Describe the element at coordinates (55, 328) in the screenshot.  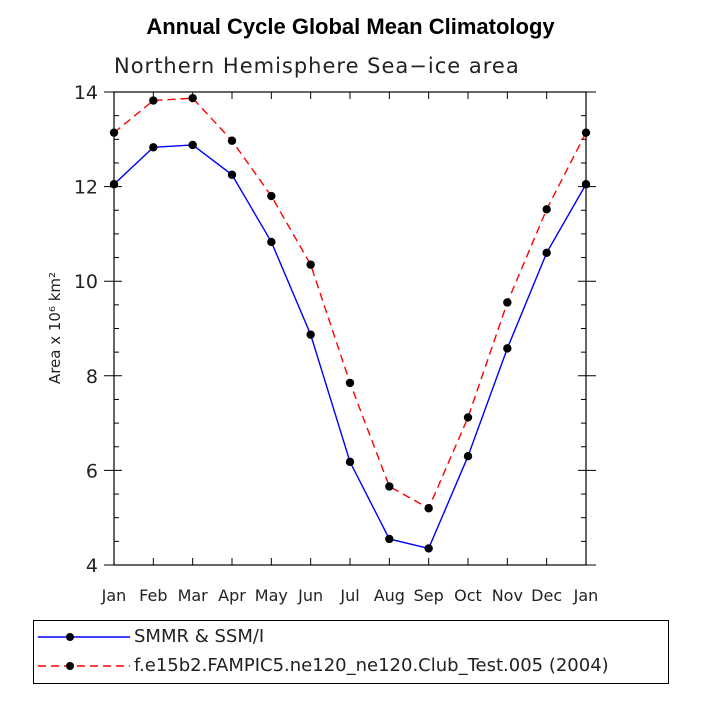
I see `y-axis-title: Area x 10⁶ km²` at that location.